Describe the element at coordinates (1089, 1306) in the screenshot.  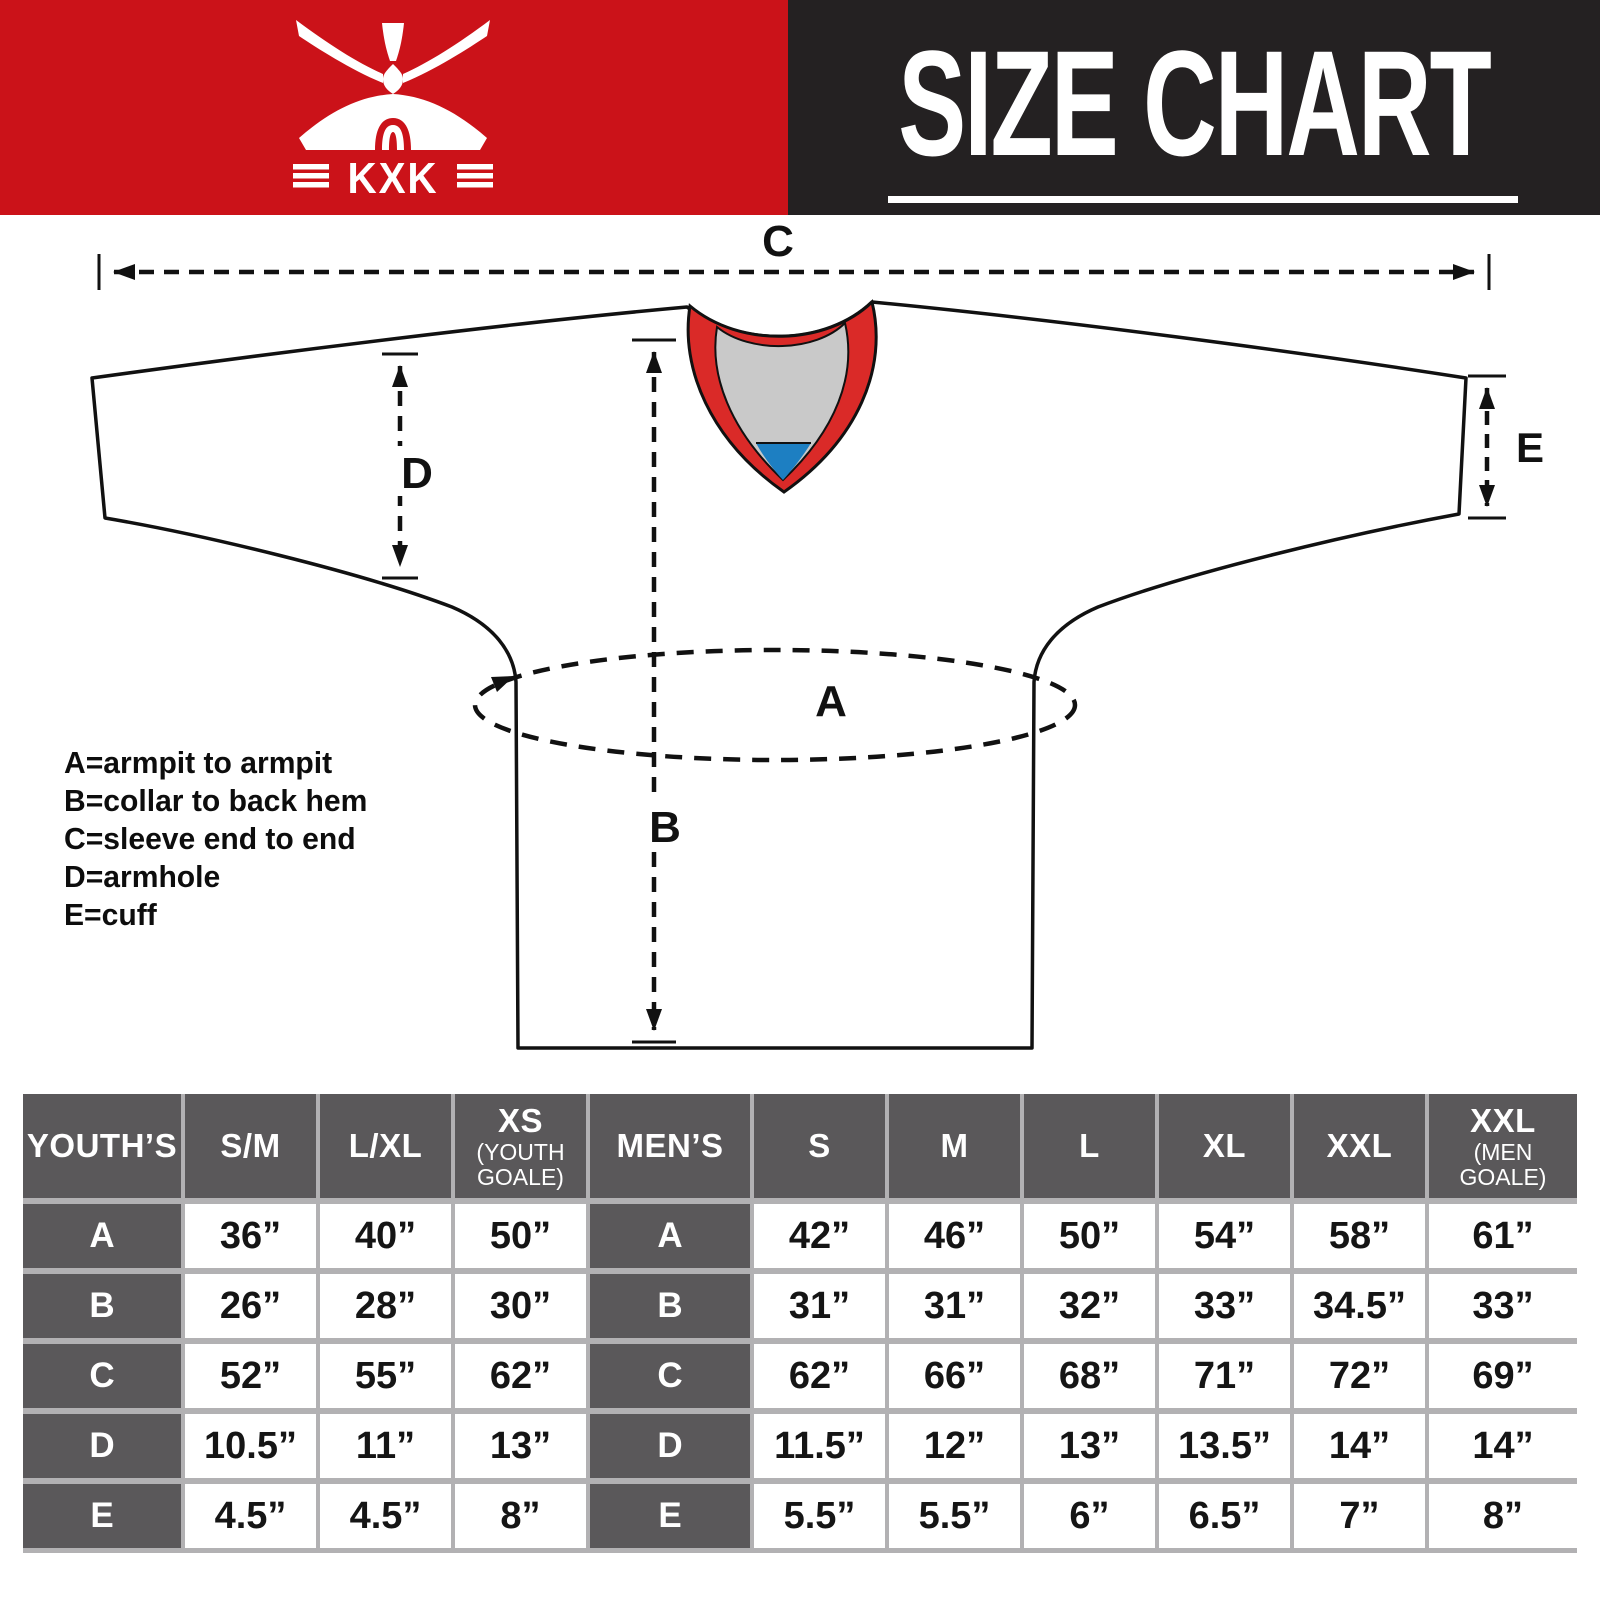
I see `men-size-cell: 32”` at that location.